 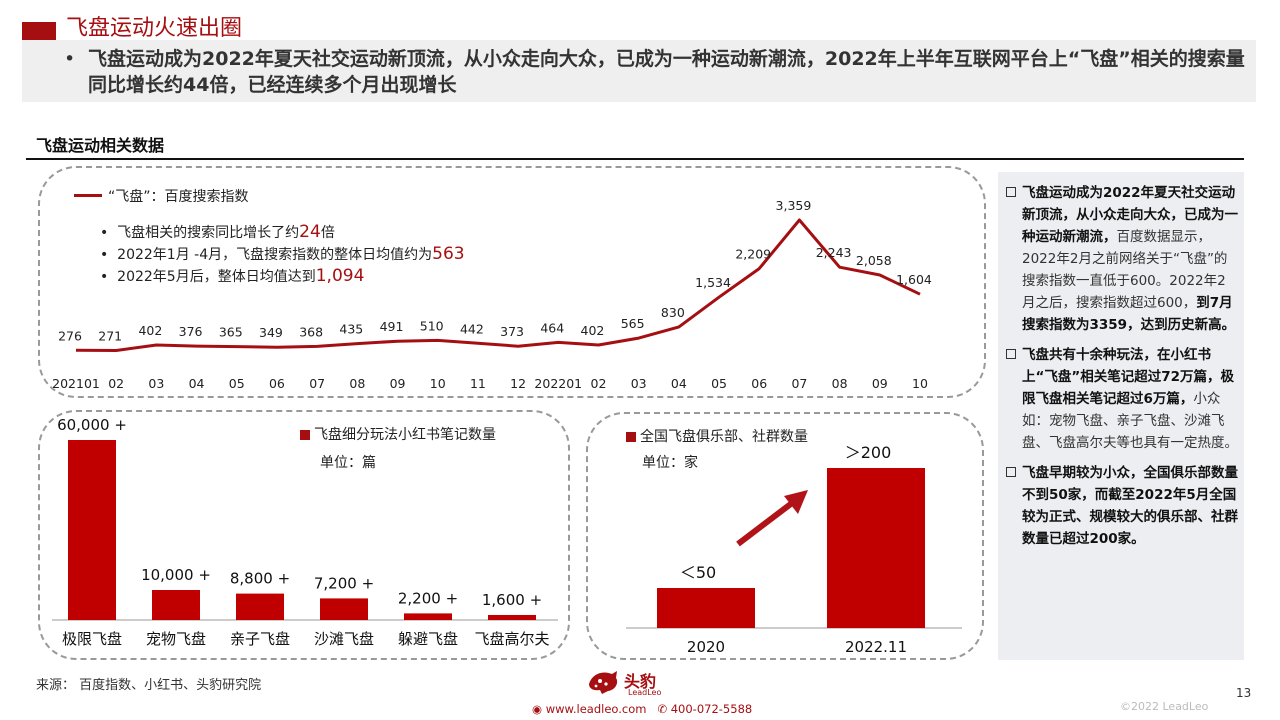 I want to click on bullet-3-prefix: 2022年5月后，整体日均值达到, so click(x=216, y=277).